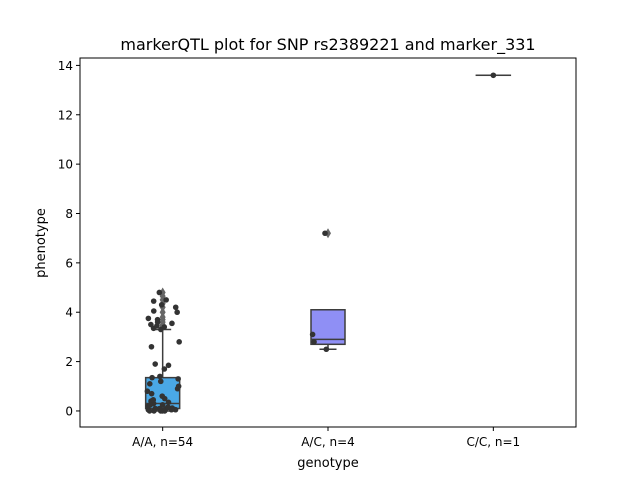 Image resolution: width=640 pixels, height=480 pixels. I want to click on y-tick-label: 14, so click(65, 66).